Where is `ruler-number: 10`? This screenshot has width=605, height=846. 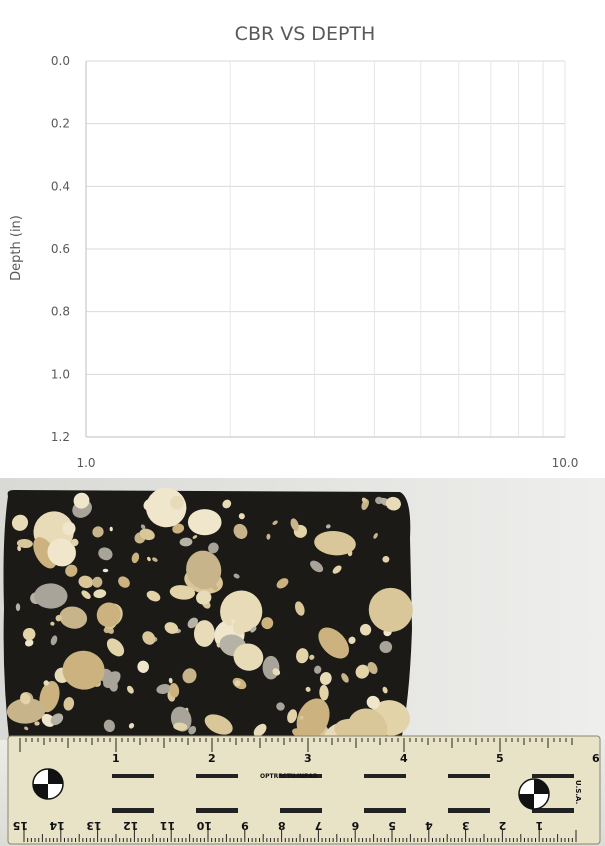
ruler-number: 10 is located at coordinates (204, 825).